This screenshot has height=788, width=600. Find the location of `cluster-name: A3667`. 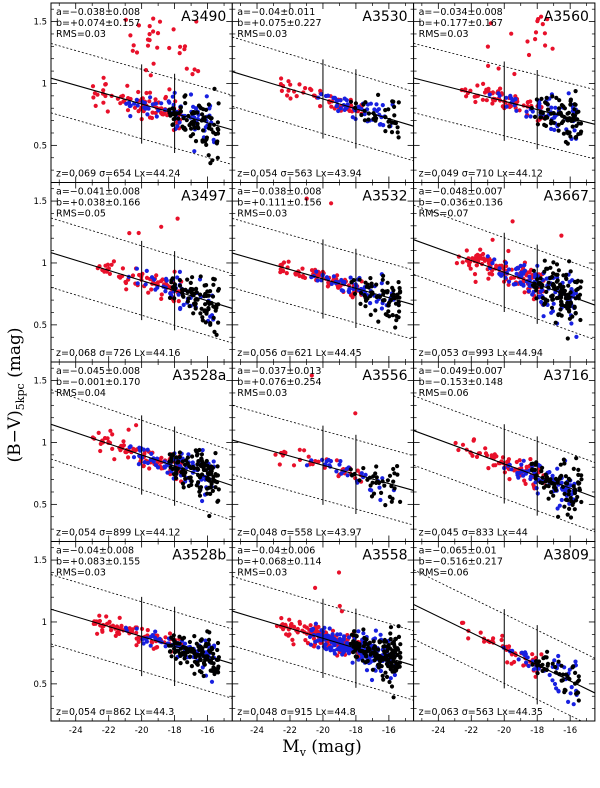

cluster-name: A3667 is located at coordinates (566, 197).